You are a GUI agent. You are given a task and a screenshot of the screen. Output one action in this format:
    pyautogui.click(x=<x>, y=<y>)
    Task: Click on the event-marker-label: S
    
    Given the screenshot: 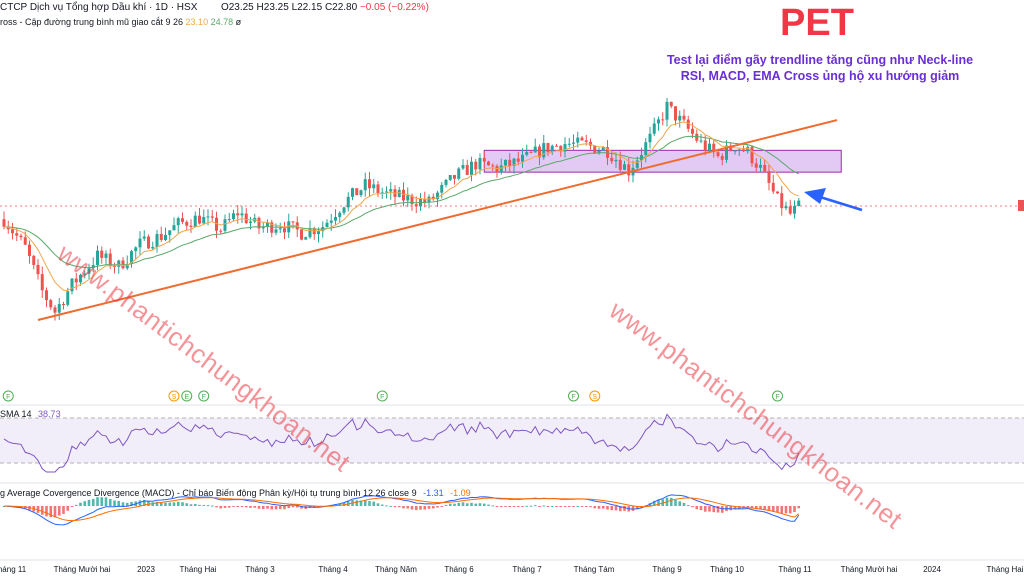 What is the action you would take?
    pyautogui.click(x=174, y=397)
    